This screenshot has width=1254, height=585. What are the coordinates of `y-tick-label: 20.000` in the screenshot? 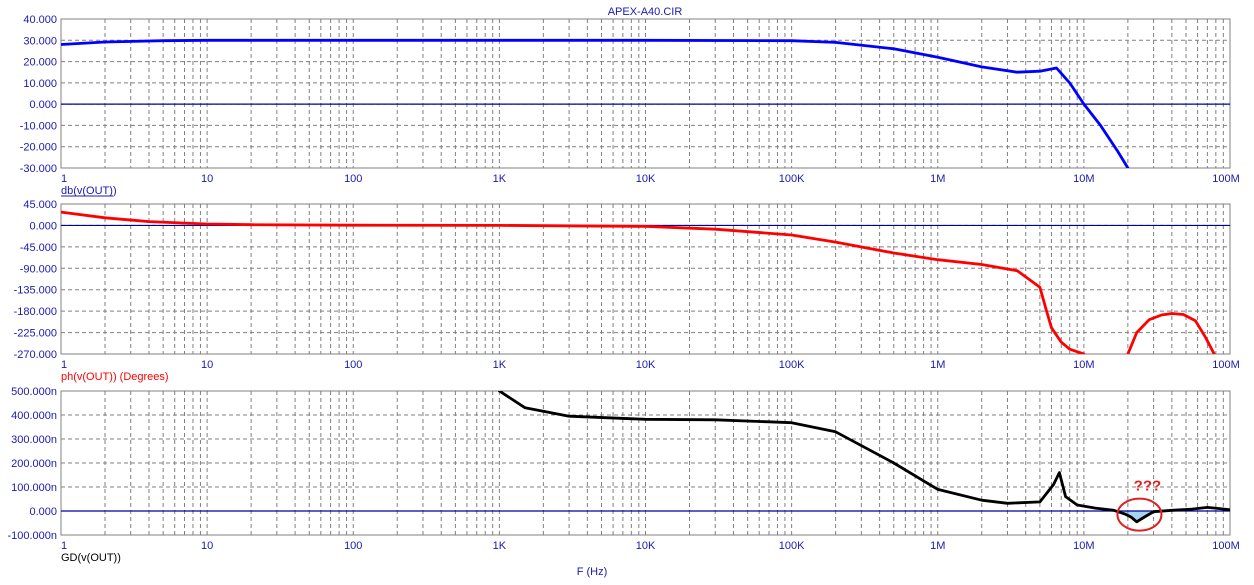 It's located at (40, 63).